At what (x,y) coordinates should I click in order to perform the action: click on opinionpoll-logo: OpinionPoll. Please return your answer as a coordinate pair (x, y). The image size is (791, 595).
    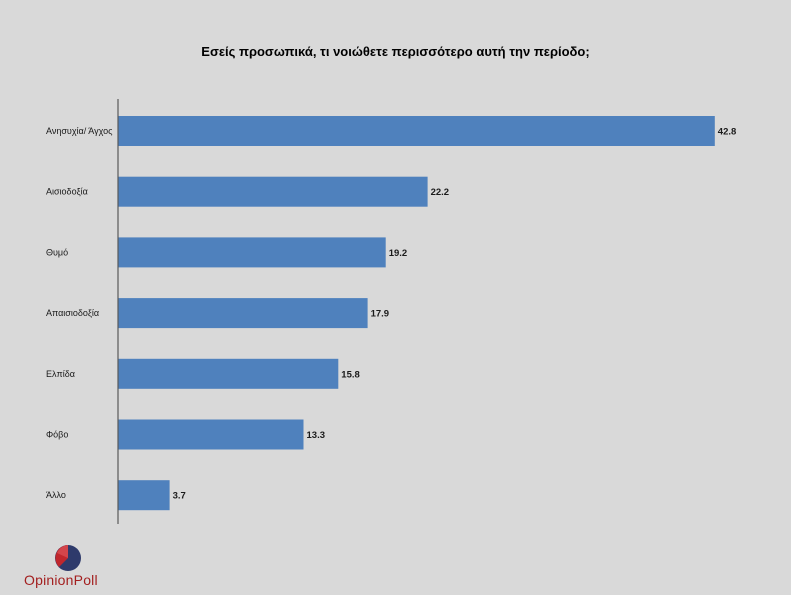
    Looking at the image, I should click on (72, 567).